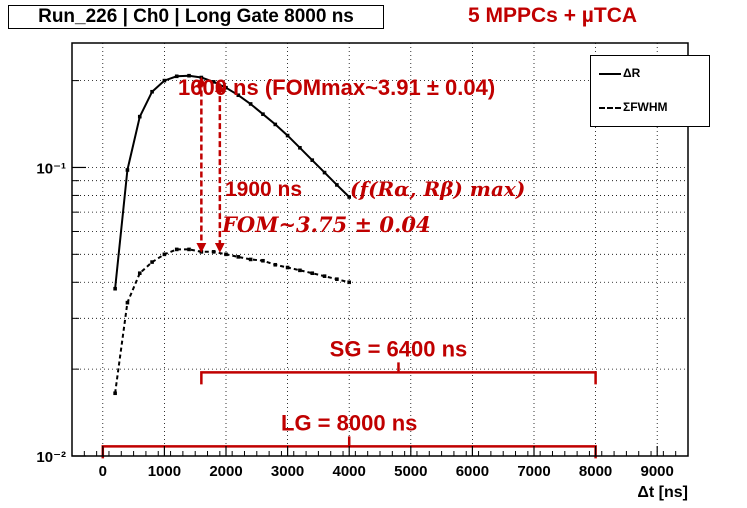 Image resolution: width=747 pixels, height=508 pixels. Describe the element at coordinates (632, 73) in the screenshot. I see `legend-label-delta-r: ΔR` at that location.